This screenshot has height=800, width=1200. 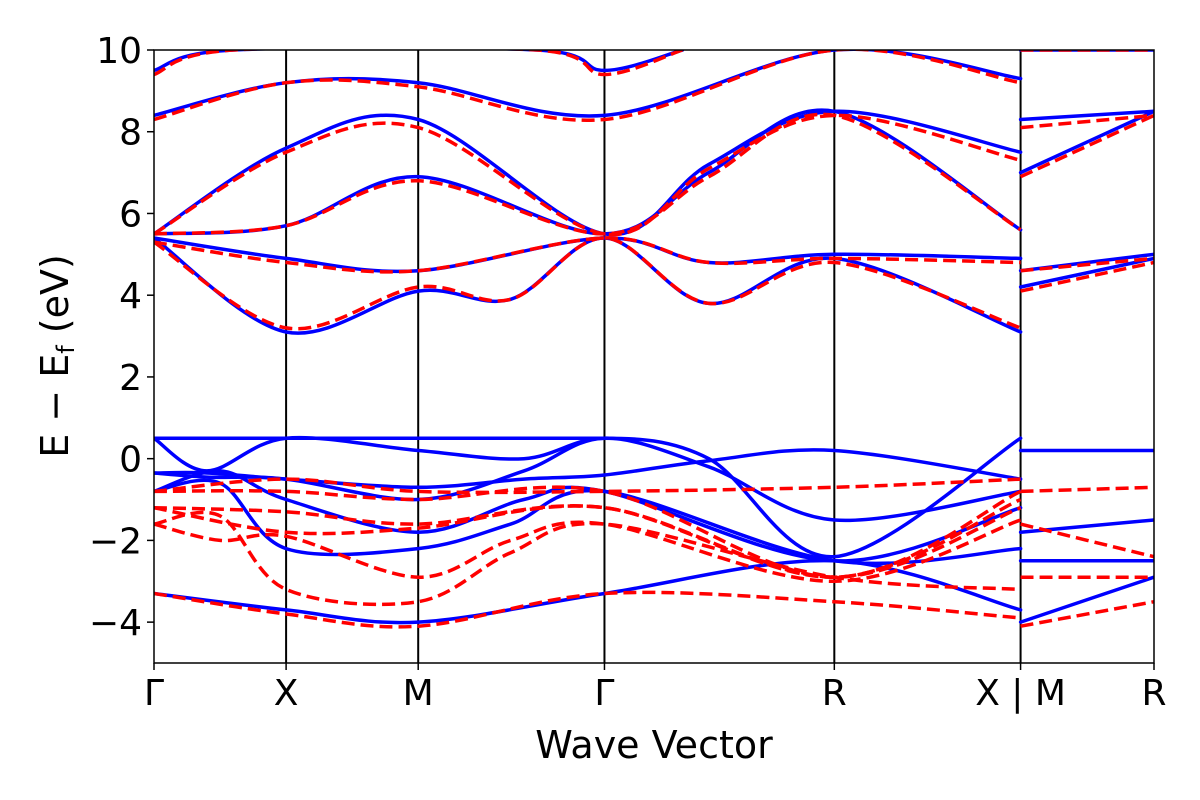 What do you see at coordinates (418, 693) in the screenshot?
I see `x-tick-label: M` at bounding box center [418, 693].